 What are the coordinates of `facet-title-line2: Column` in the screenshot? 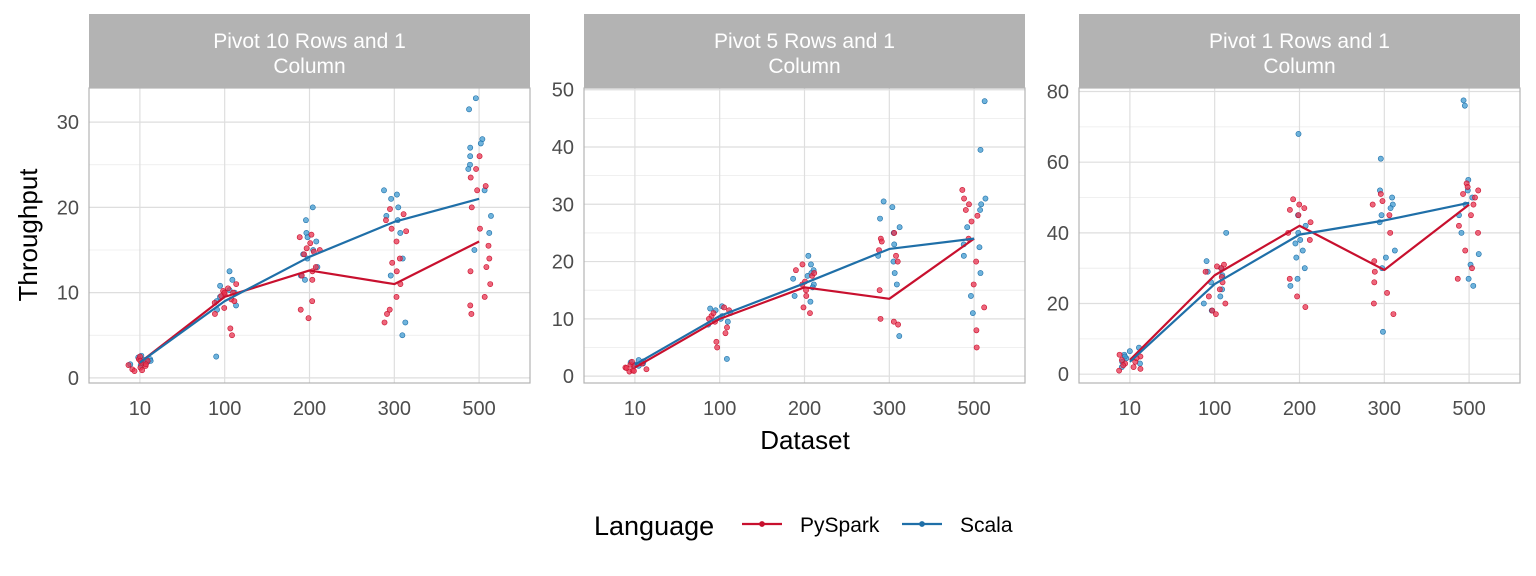 It's located at (804, 66).